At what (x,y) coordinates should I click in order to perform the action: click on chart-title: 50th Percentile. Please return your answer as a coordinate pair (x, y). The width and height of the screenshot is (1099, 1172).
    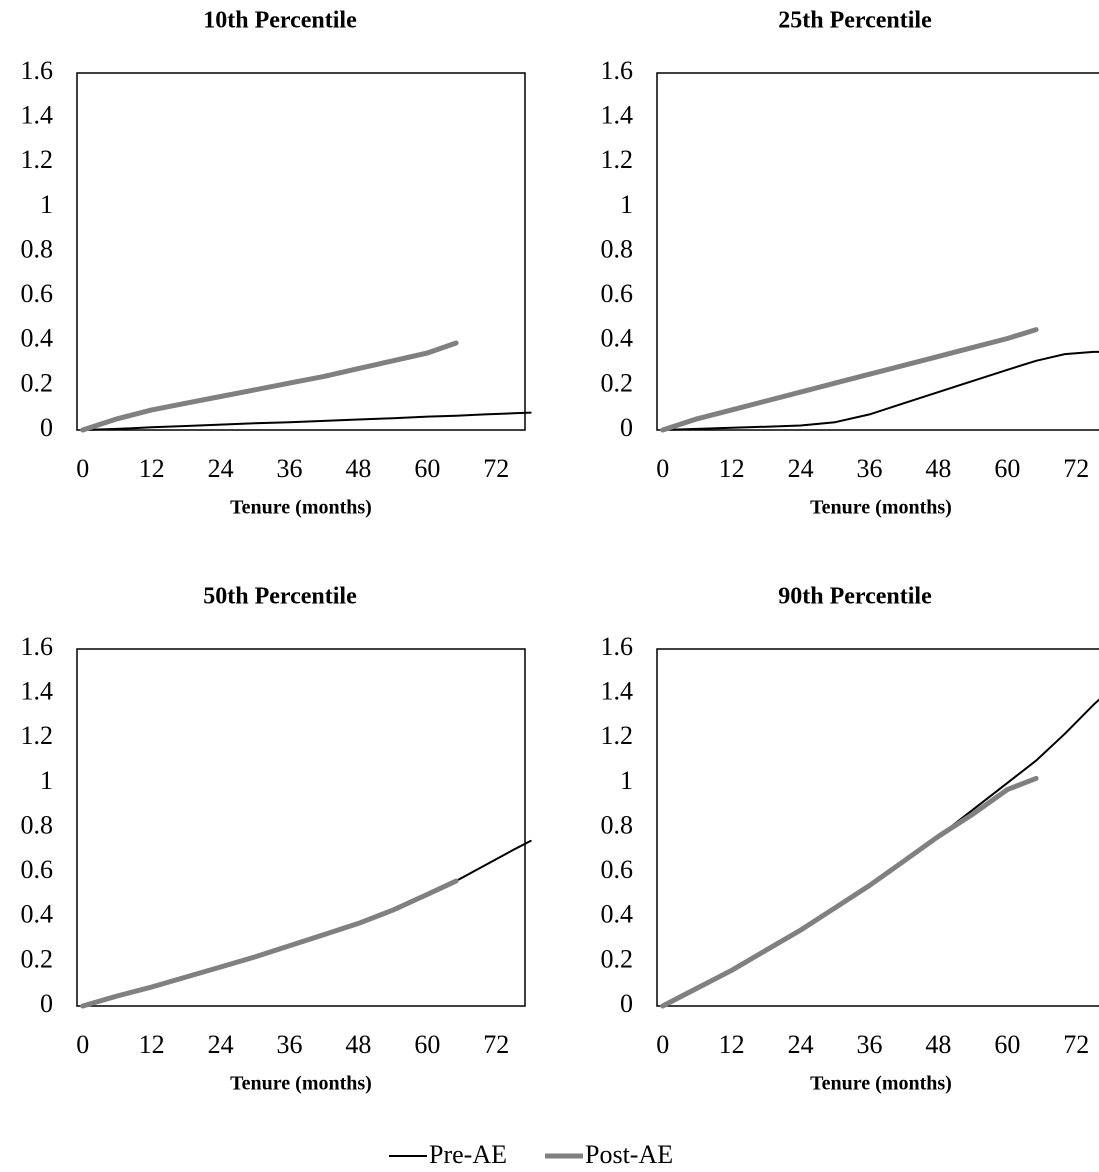
    Looking at the image, I should click on (280, 597).